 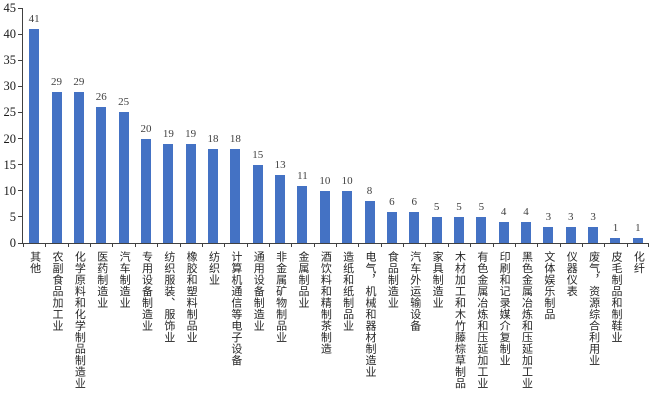 I want to click on value-label: 19, so click(x=191, y=133).